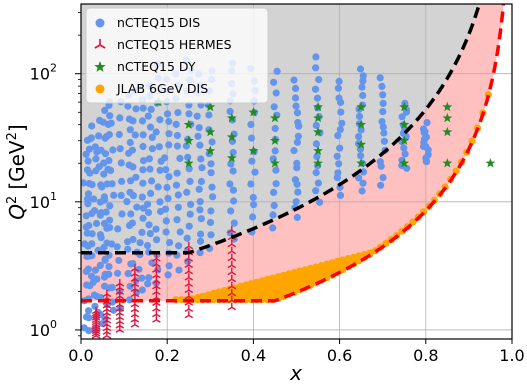 Image resolution: width=527 pixels, height=385 pixels. I want to click on legend-label-jlab: JLAB 6GeV DIS, so click(162, 88).